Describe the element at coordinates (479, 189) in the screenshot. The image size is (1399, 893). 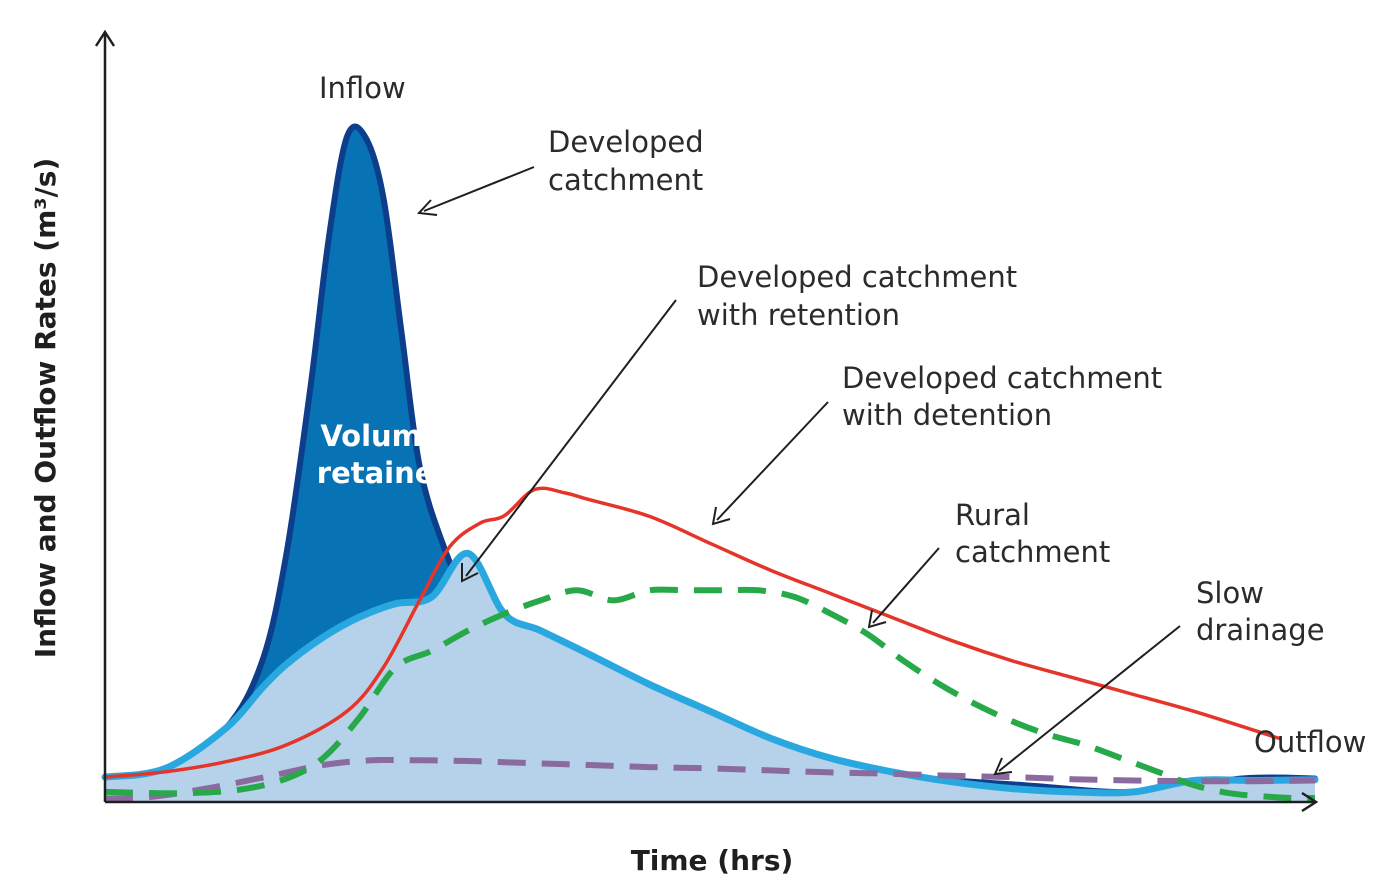
I see `arrow-developed` at that location.